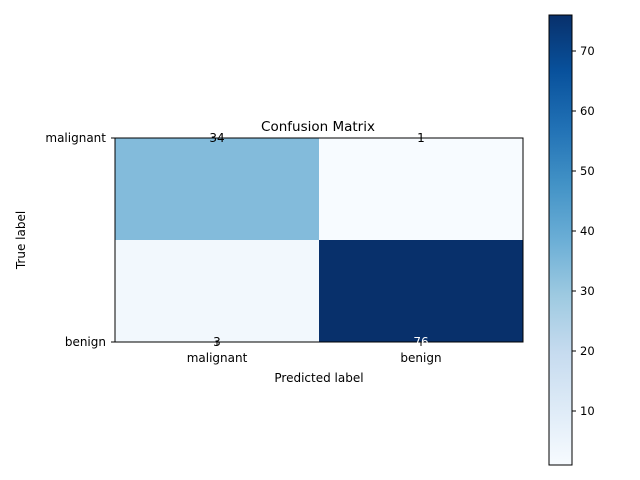 The height and width of the screenshot is (480, 640). Describe the element at coordinates (75, 138) in the screenshot. I see `y-tick-label: malignant` at that location.